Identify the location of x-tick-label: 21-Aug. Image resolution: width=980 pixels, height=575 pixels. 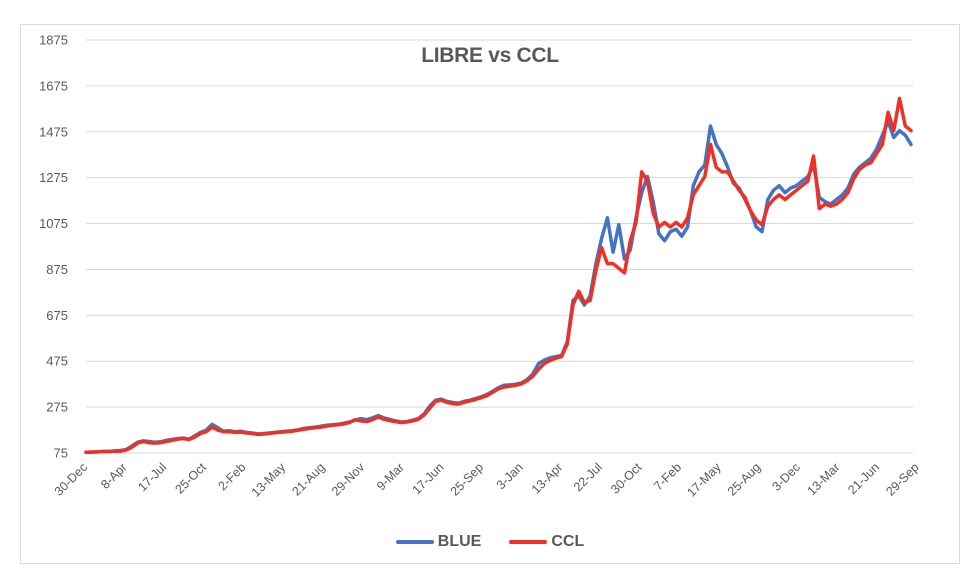
(308, 479).